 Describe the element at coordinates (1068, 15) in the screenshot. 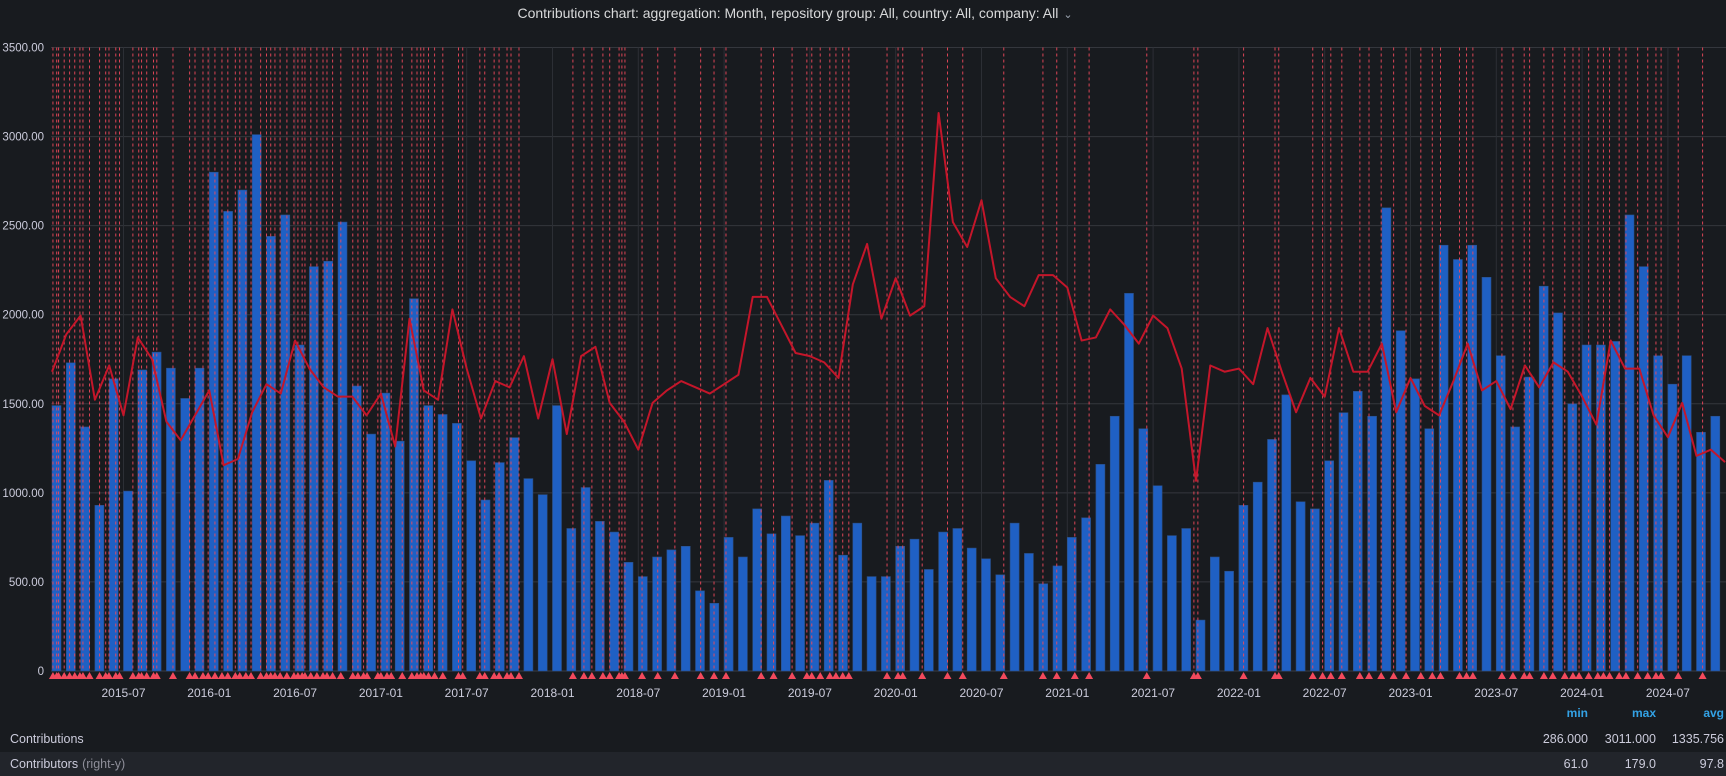

I see `chevron-down-icon: ⌄` at that location.